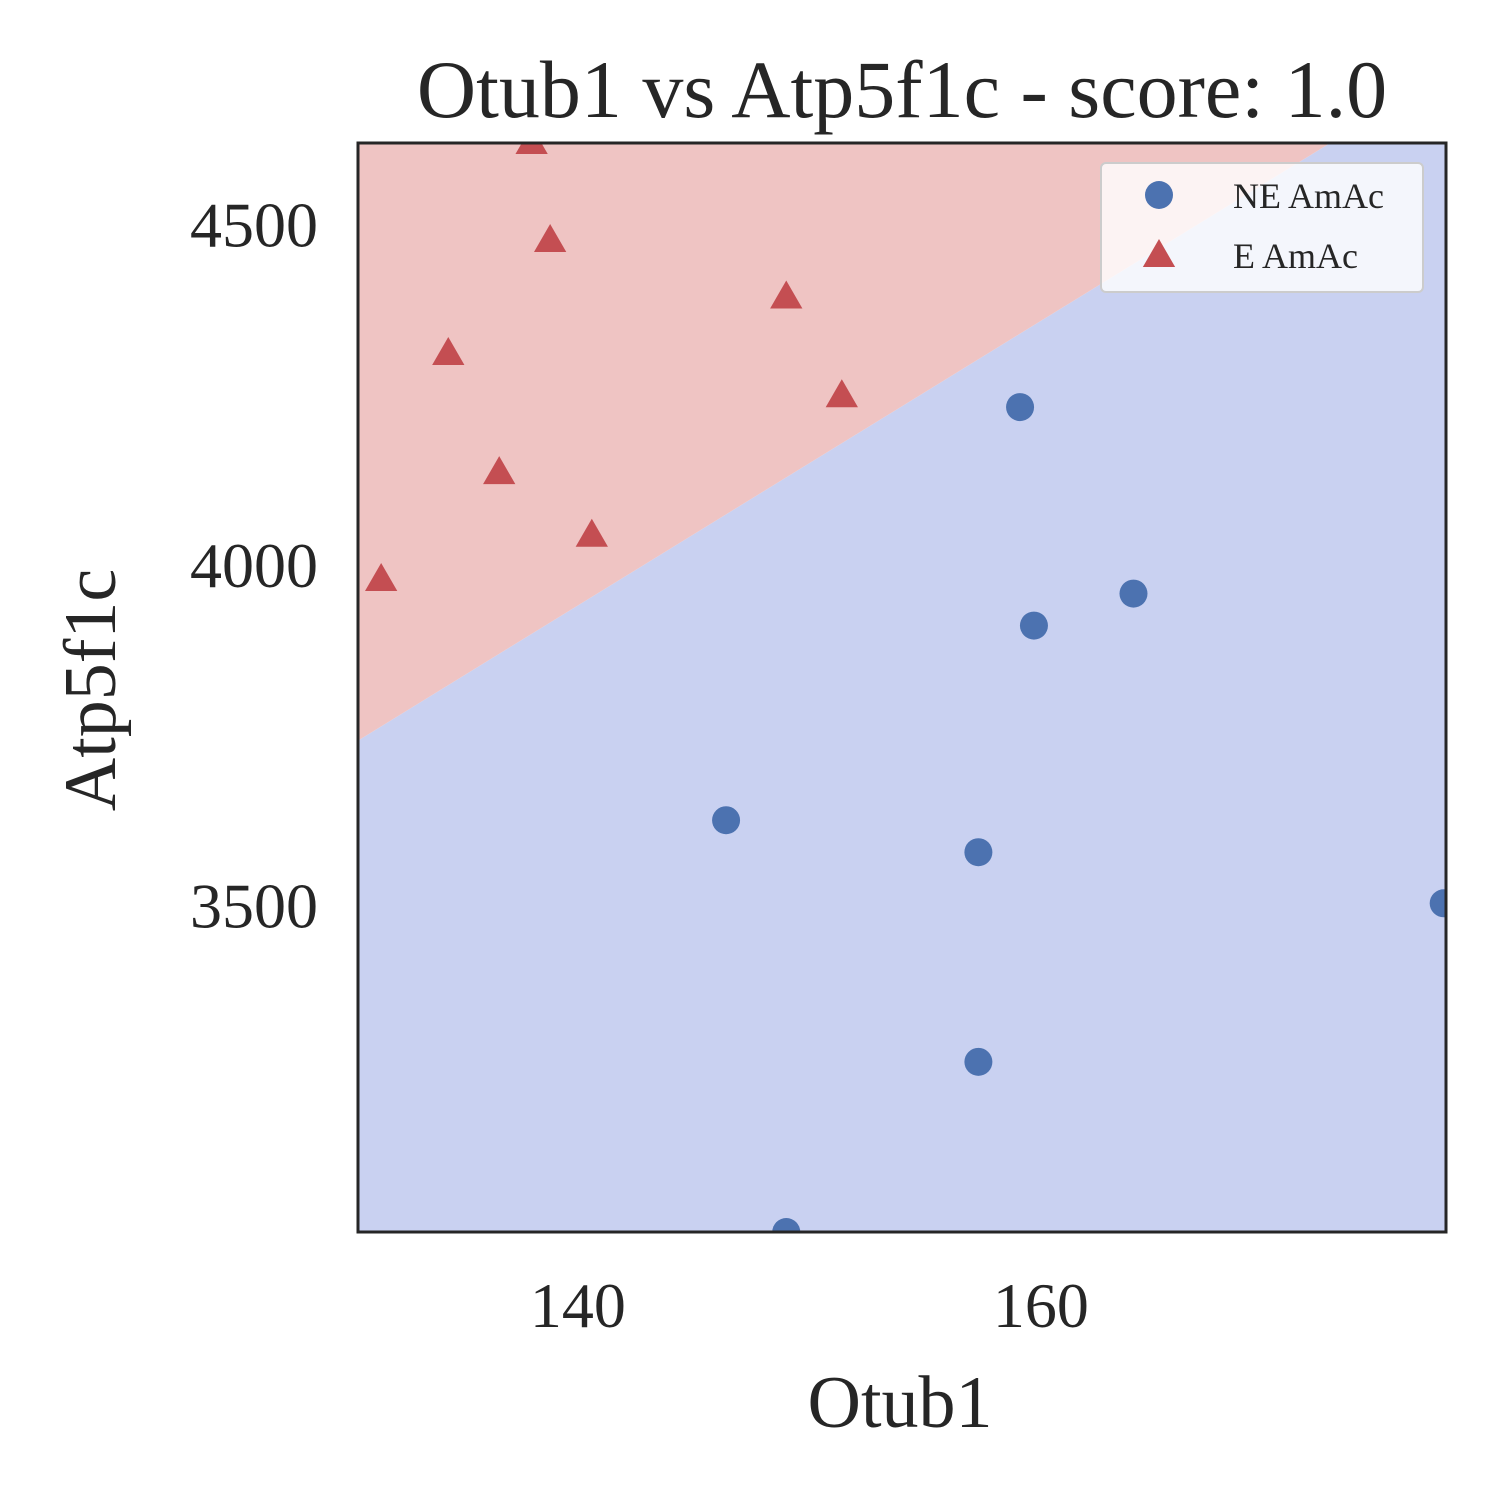  I want to click on y-axis-label: Atp5f1c, so click(91, 690).